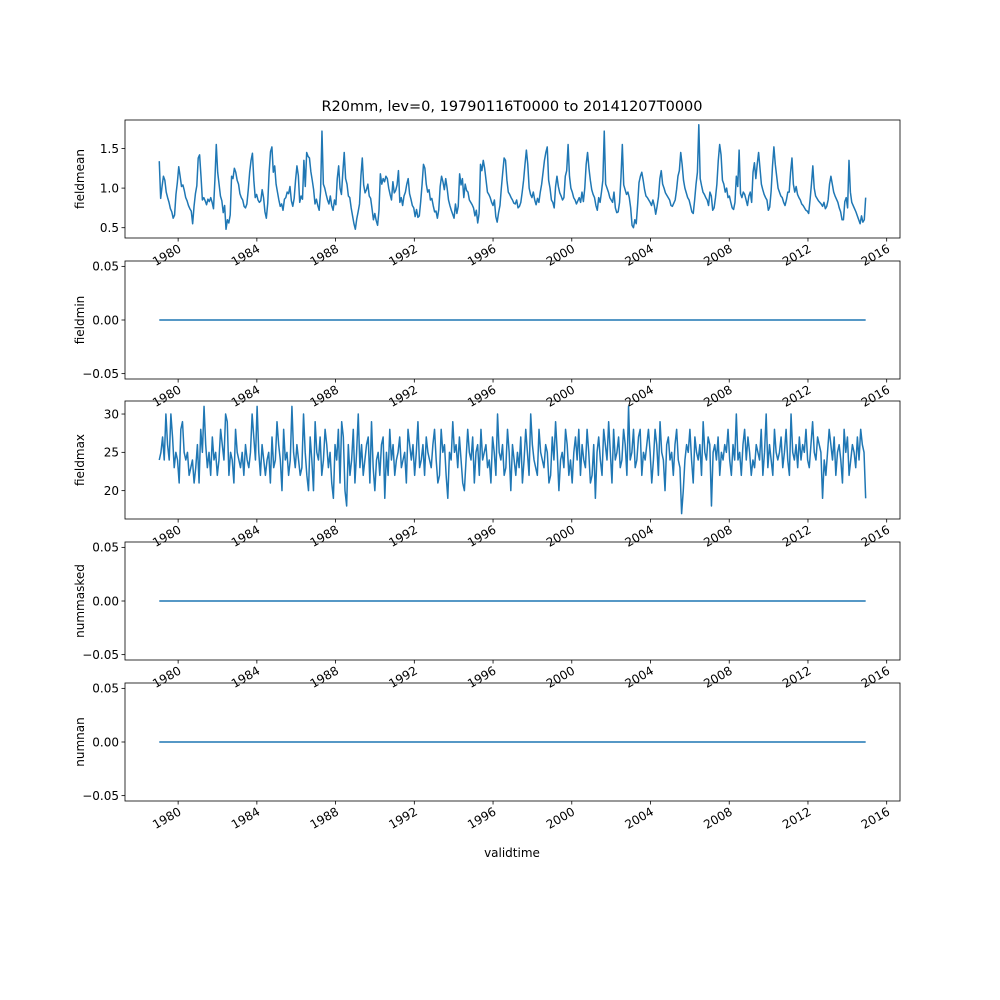 The width and height of the screenshot is (1000, 1000). I want to click on y-axis-label: numnan, so click(80, 741).